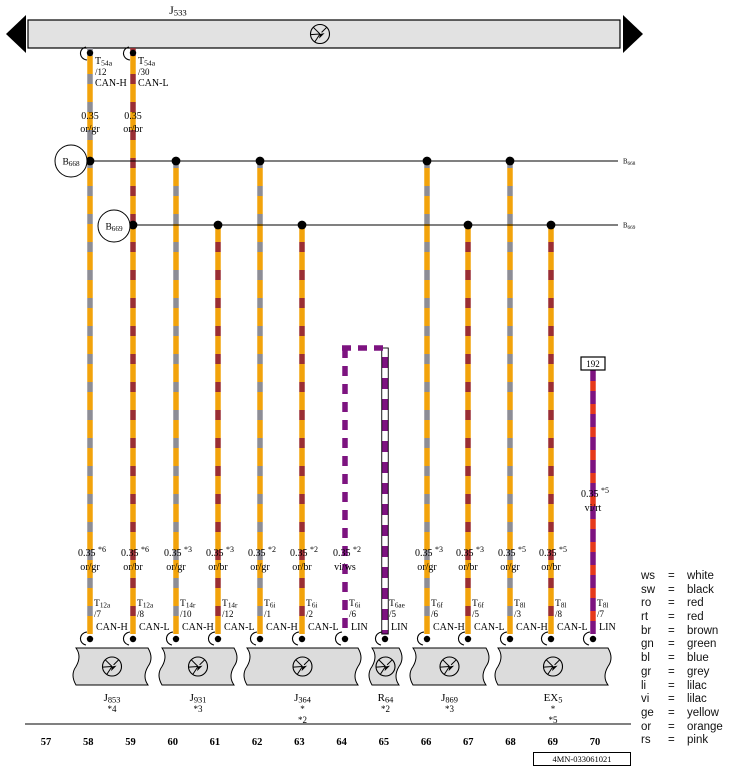 The height and width of the screenshot is (770, 747). I want to click on pin-number-label: /8, so click(559, 614).